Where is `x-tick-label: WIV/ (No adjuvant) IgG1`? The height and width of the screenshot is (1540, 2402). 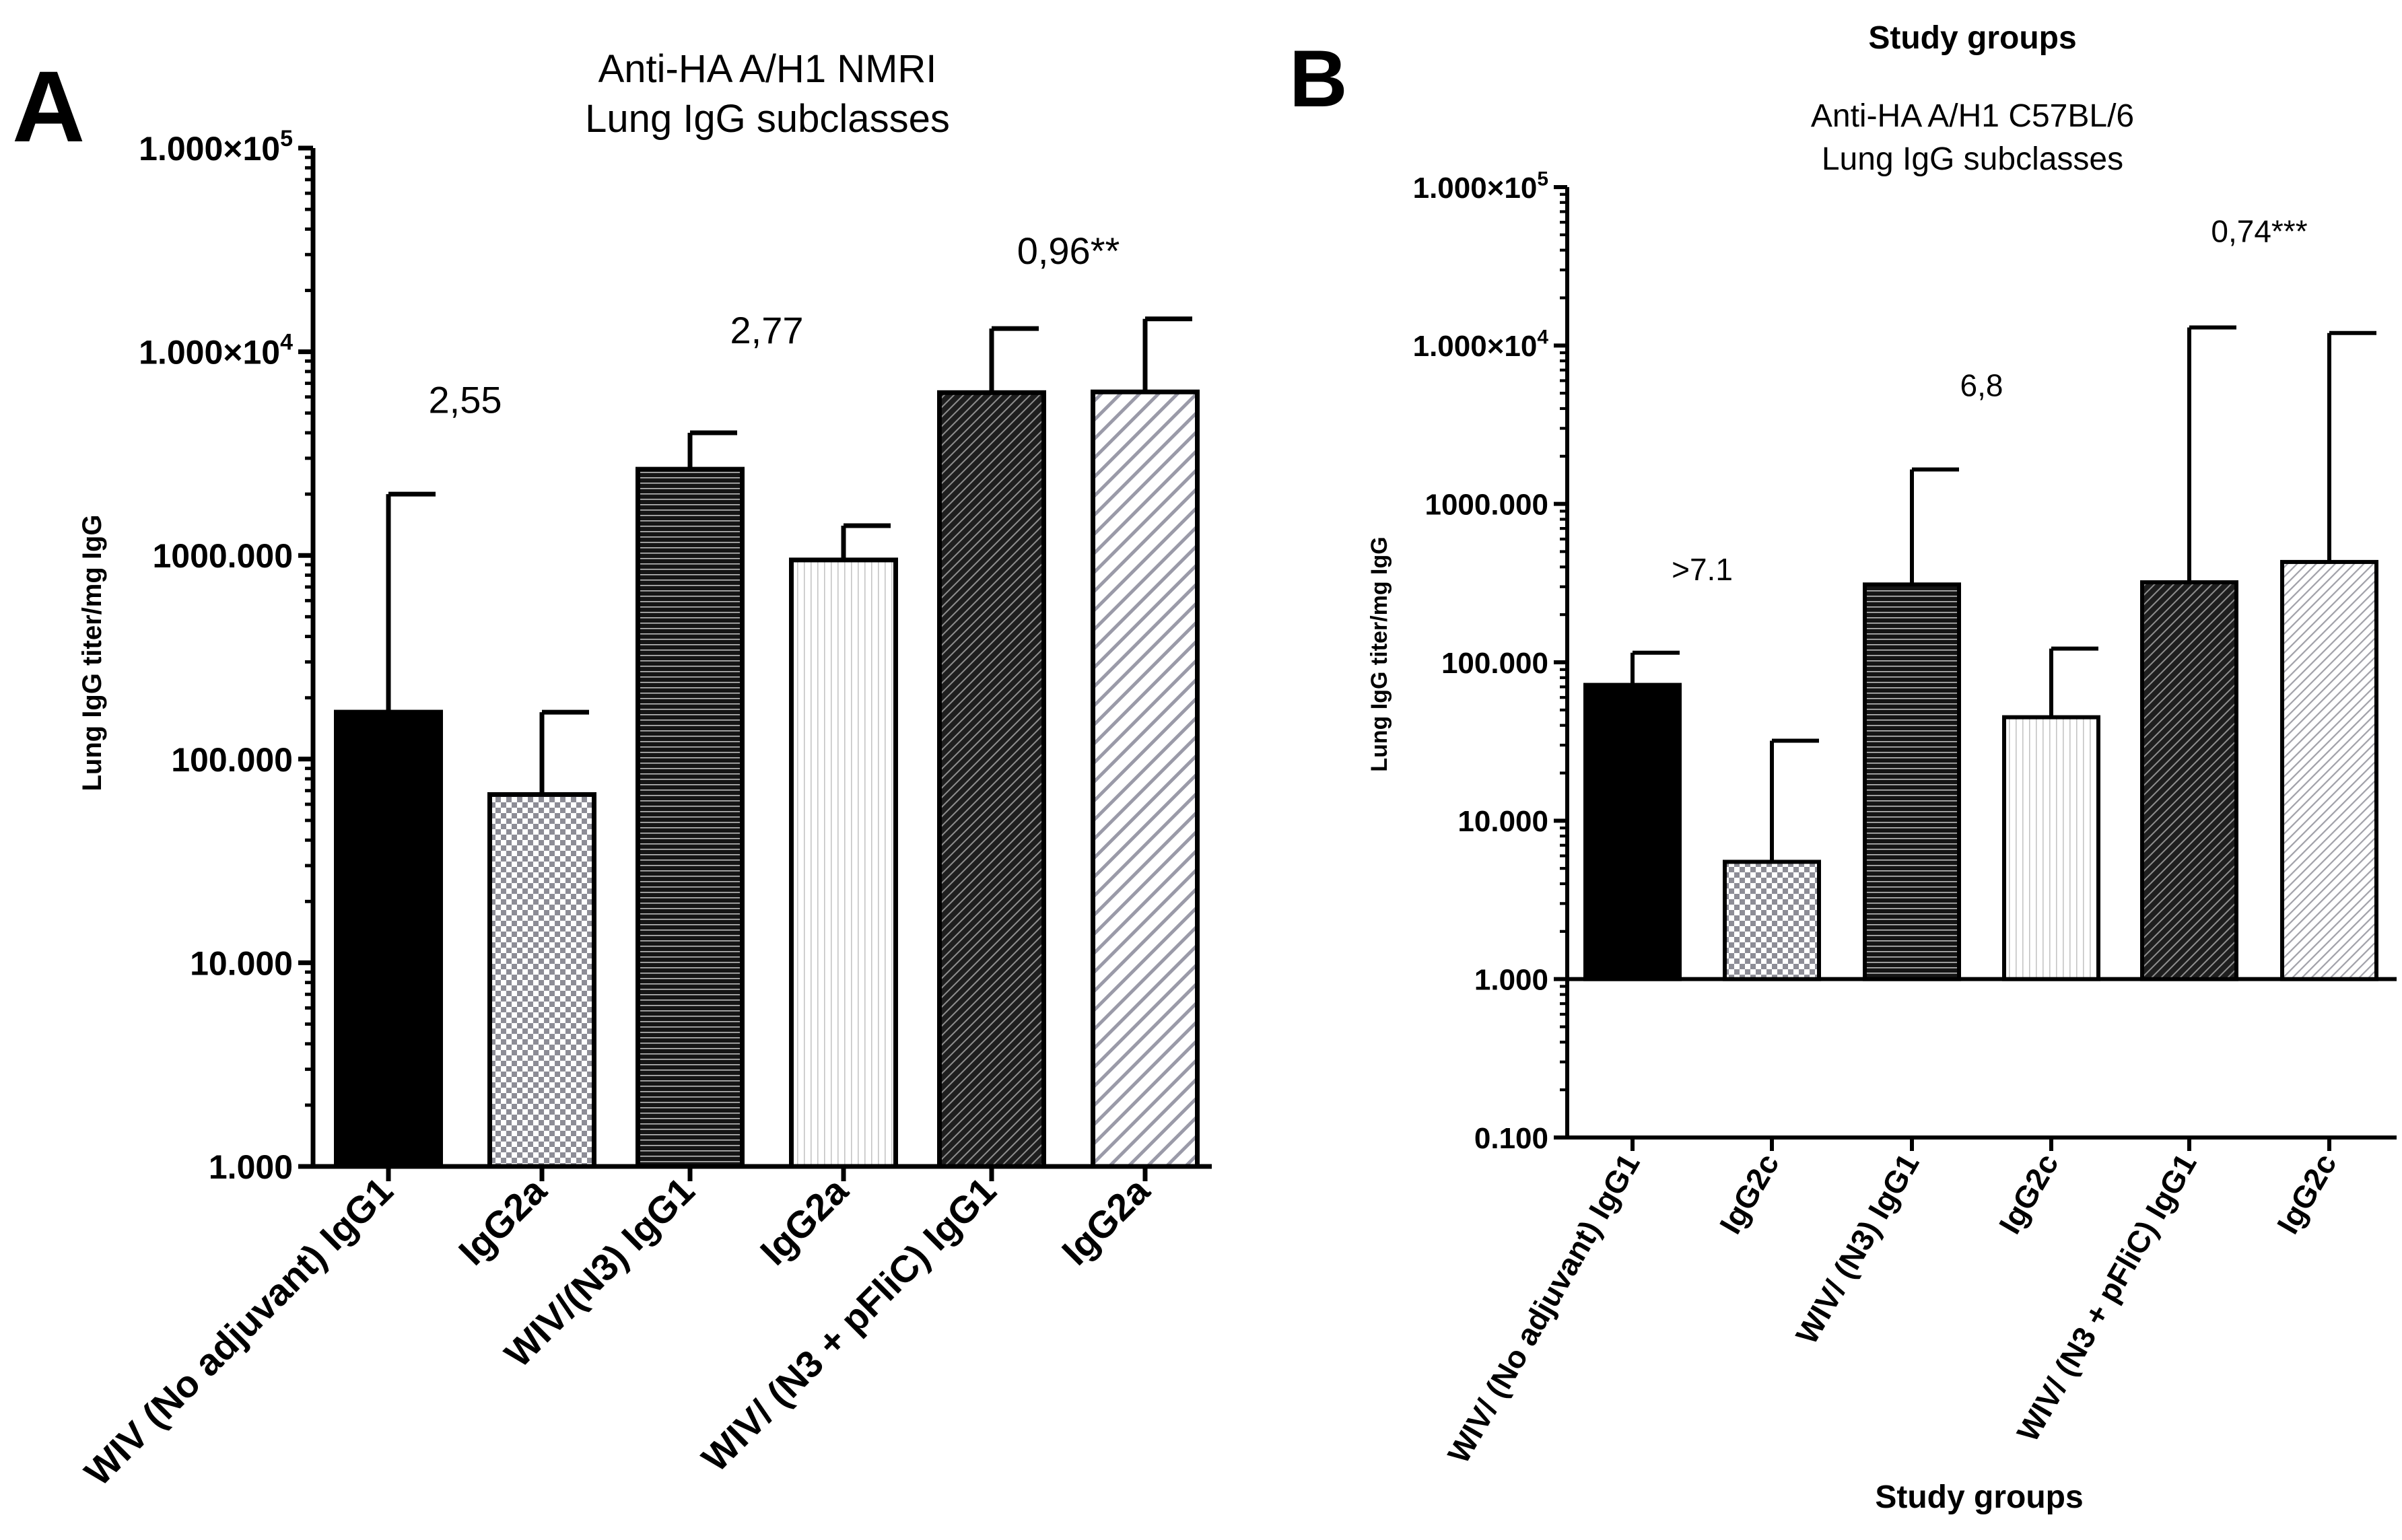 x-tick-label: WIV/ (No adjuvant) IgG1 is located at coordinates (1544, 1309).